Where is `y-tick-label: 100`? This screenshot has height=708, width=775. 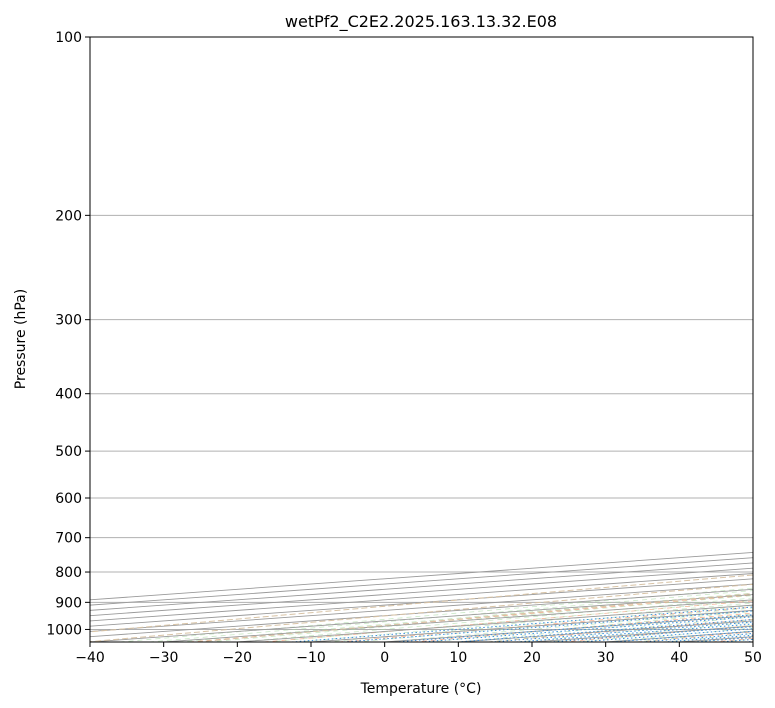 y-tick-label: 100 is located at coordinates (68, 38).